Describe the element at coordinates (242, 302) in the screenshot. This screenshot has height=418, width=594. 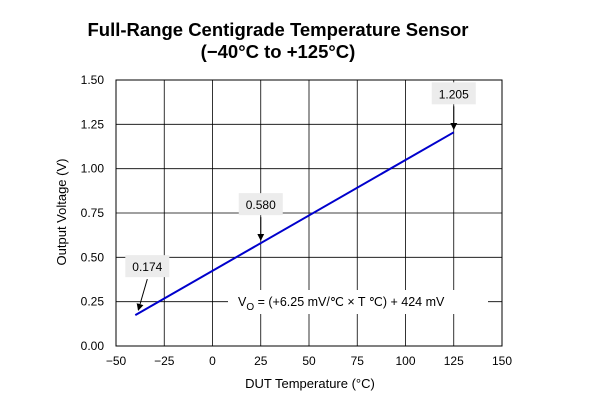
I see `equation-prefix: V` at that location.